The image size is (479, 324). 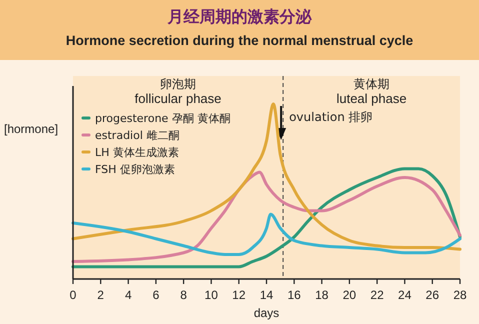 What do you see at coordinates (128, 295) in the screenshot?
I see `x-tick-label: 4` at bounding box center [128, 295].